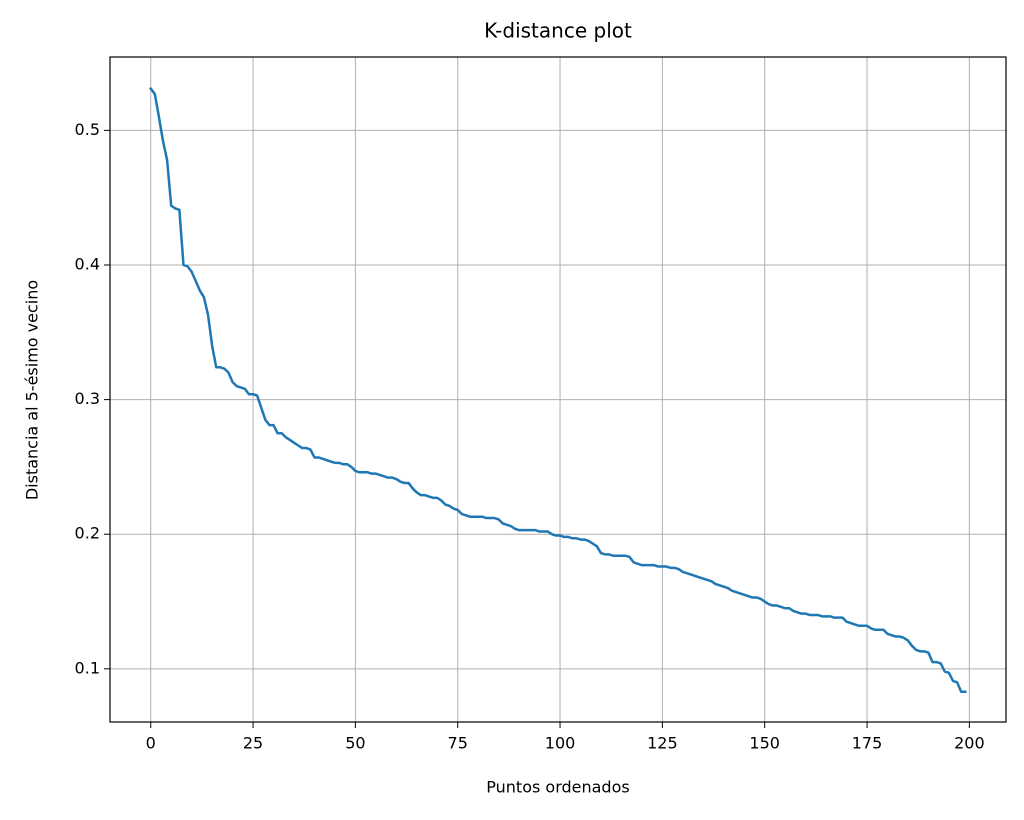  I want to click on x-tick-label: 75, so click(458, 743).